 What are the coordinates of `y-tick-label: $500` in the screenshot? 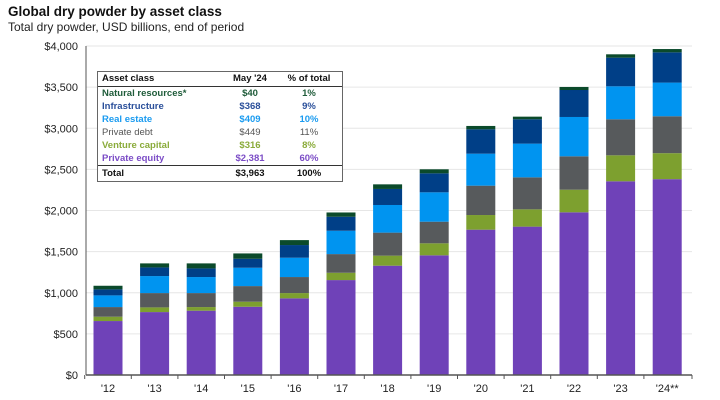 It's located at (66, 335).